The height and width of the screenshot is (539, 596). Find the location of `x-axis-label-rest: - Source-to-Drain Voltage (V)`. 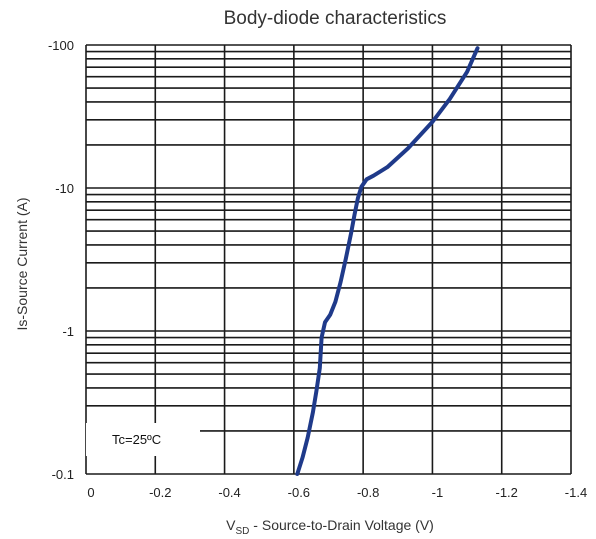

x-axis-label-rest: - Source-to-Drain Voltage (V) is located at coordinates (341, 525).